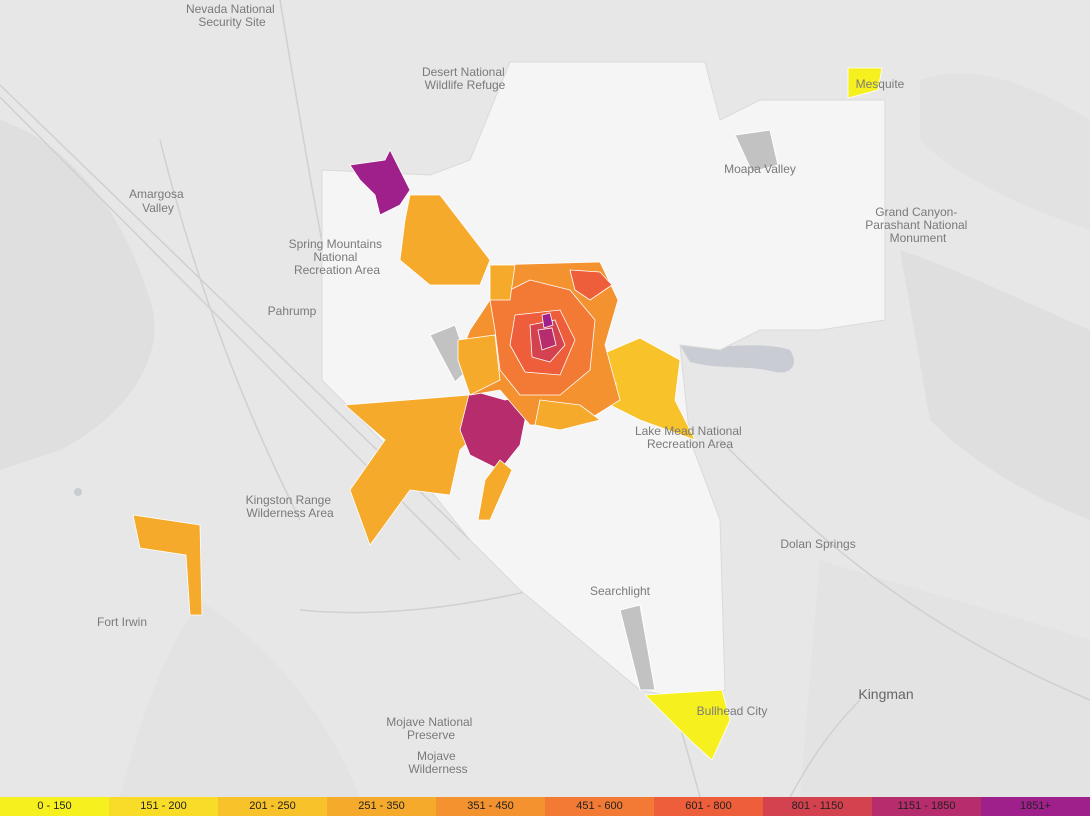  What do you see at coordinates (687, 725) in the screenshot?
I see `tract-0-150-laughlin` at bounding box center [687, 725].